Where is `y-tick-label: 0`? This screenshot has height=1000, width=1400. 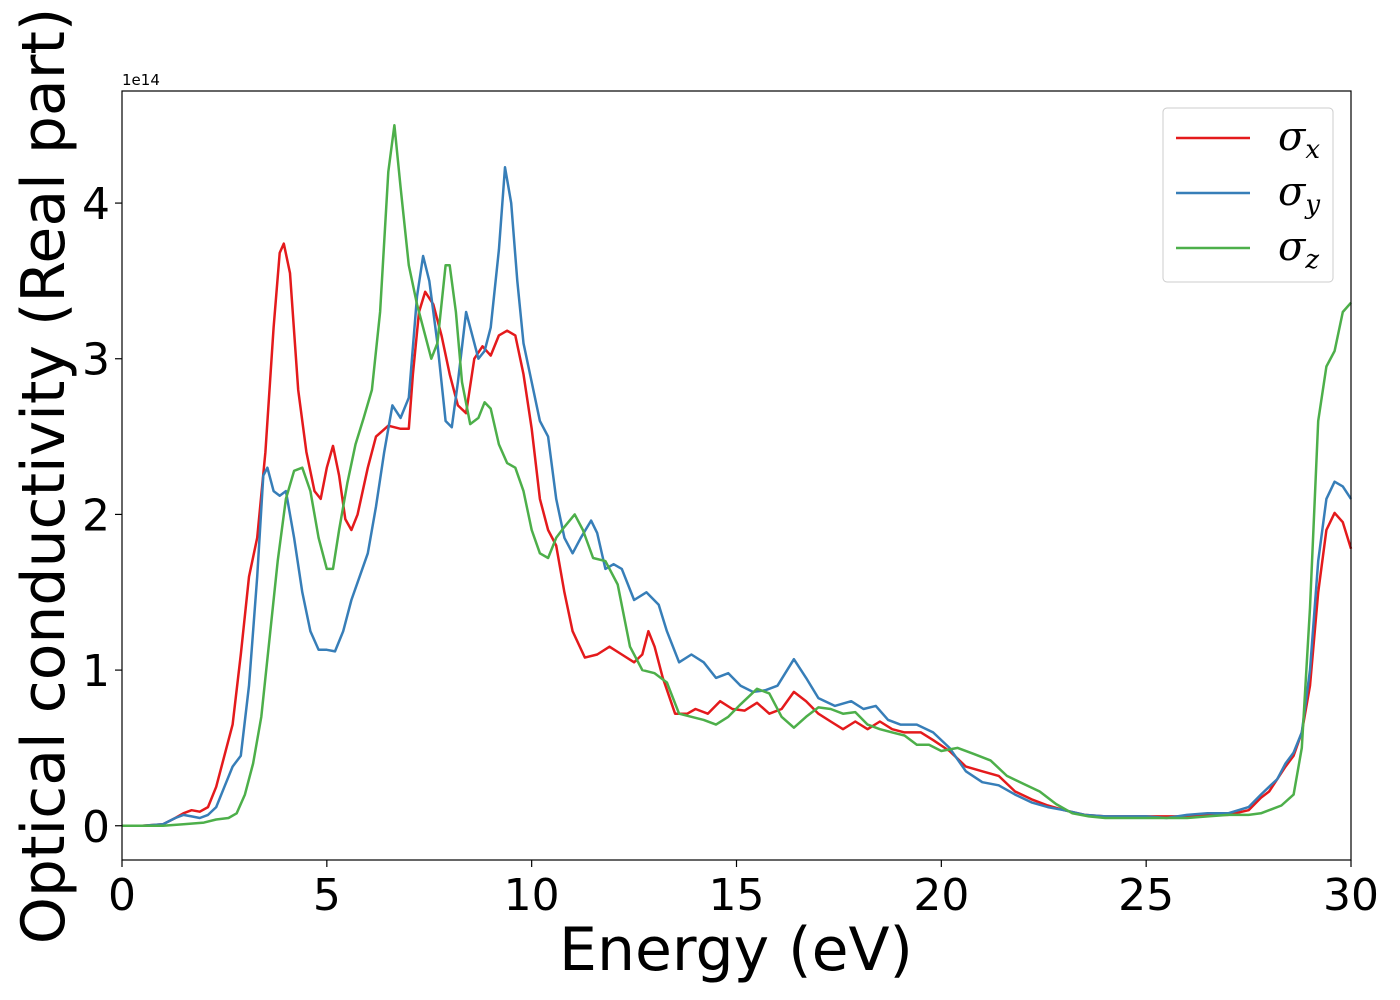 y-tick-label: 0 is located at coordinates (96, 827).